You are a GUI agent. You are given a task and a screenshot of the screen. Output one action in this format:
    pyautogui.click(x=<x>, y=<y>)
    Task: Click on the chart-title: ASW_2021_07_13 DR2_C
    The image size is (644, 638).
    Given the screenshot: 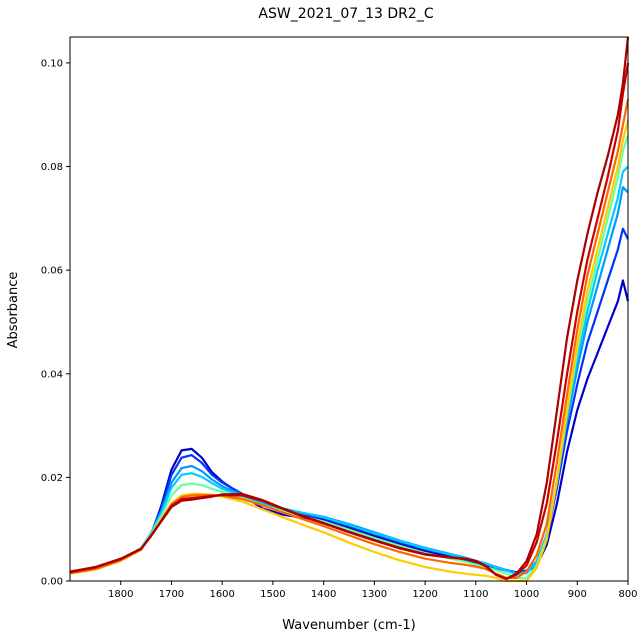 What is the action you would take?
    pyautogui.click(x=345, y=14)
    